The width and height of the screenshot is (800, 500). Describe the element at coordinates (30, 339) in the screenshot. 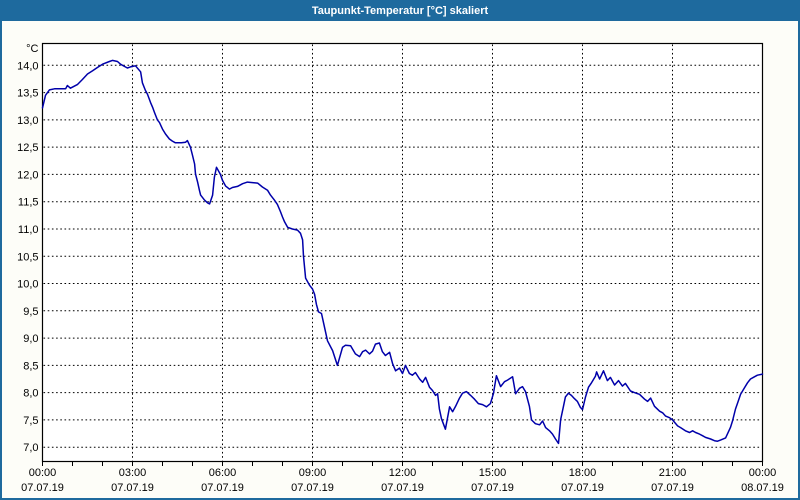

I see `y-tick-label: 9,0` at that location.